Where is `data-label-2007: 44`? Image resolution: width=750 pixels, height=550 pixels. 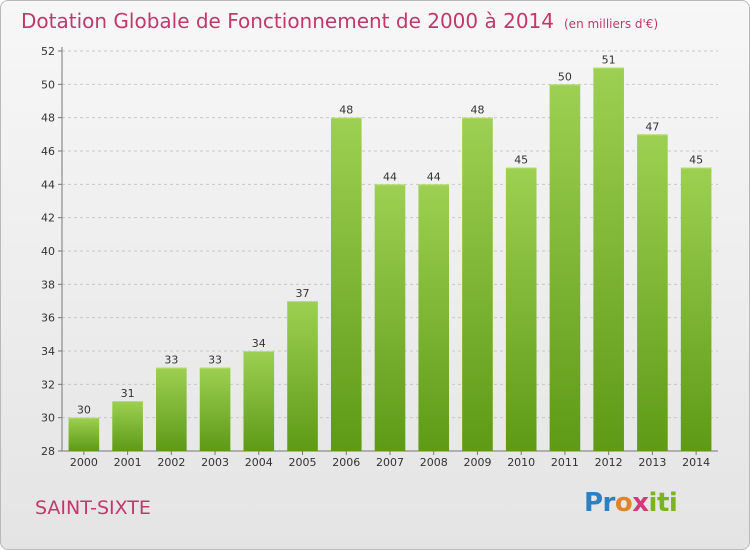 data-label-2007: 44 is located at coordinates (390, 176).